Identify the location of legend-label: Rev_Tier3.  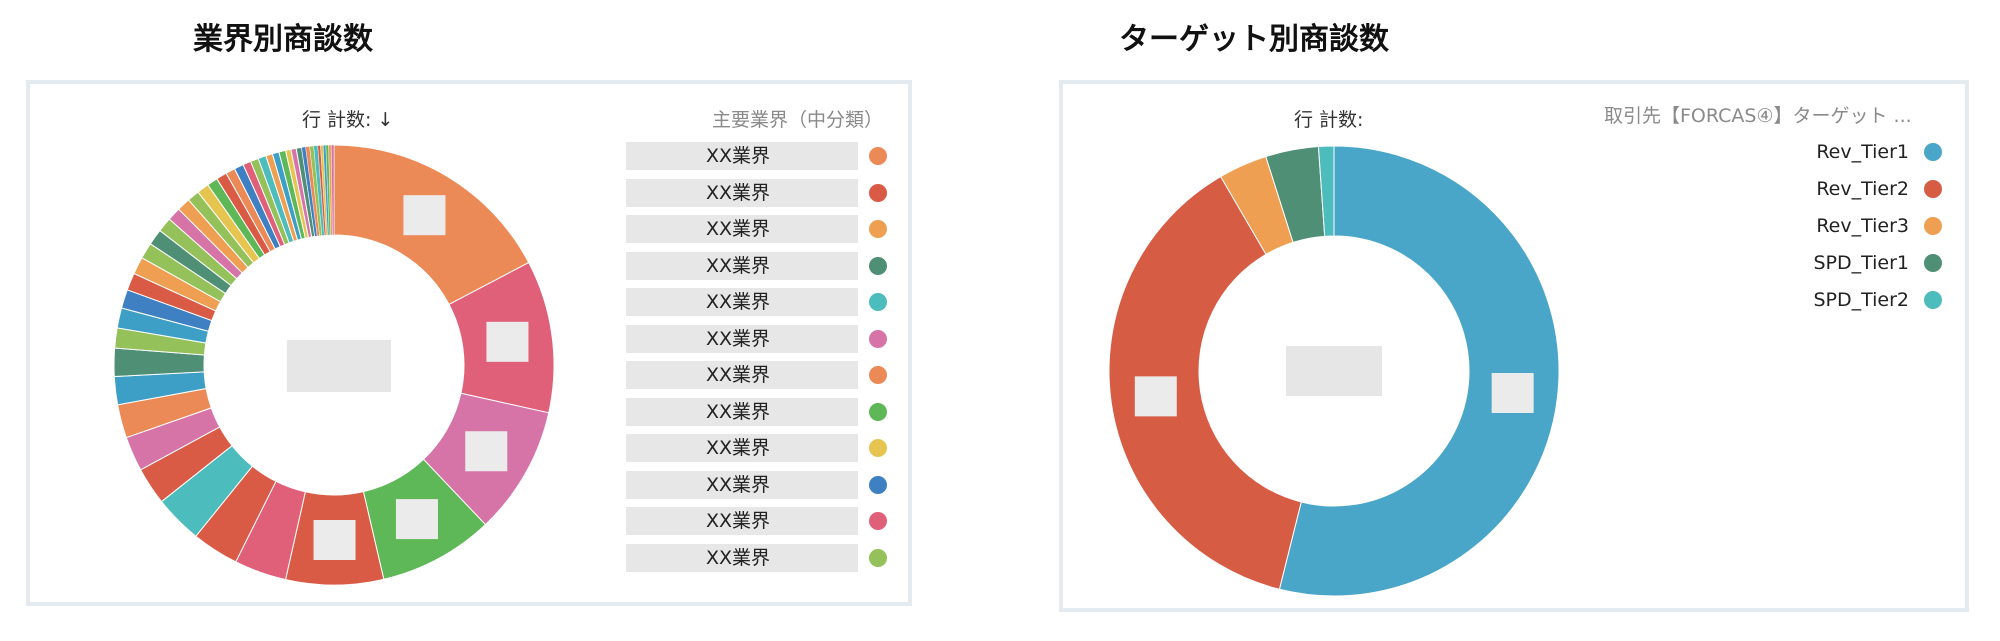
(1862, 226).